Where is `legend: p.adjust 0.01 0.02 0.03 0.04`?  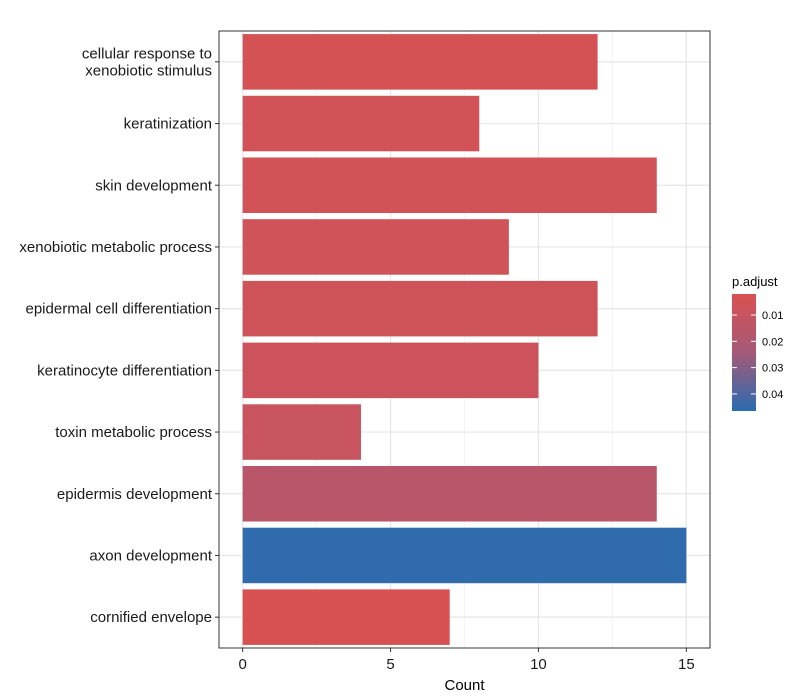
legend: p.adjust 0.01 0.02 0.03 0.04 is located at coordinates (757, 342).